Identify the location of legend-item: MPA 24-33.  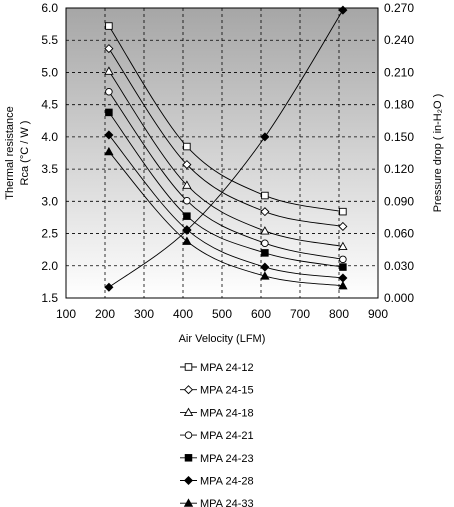
(217, 502).